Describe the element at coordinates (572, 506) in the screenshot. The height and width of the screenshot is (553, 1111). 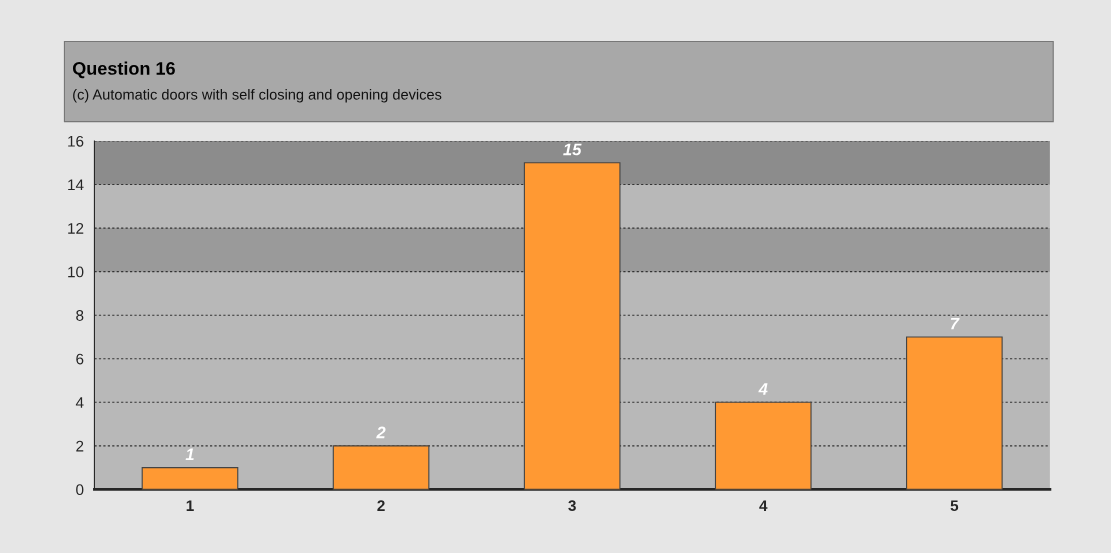
I see `x-tick-label: 3` at that location.